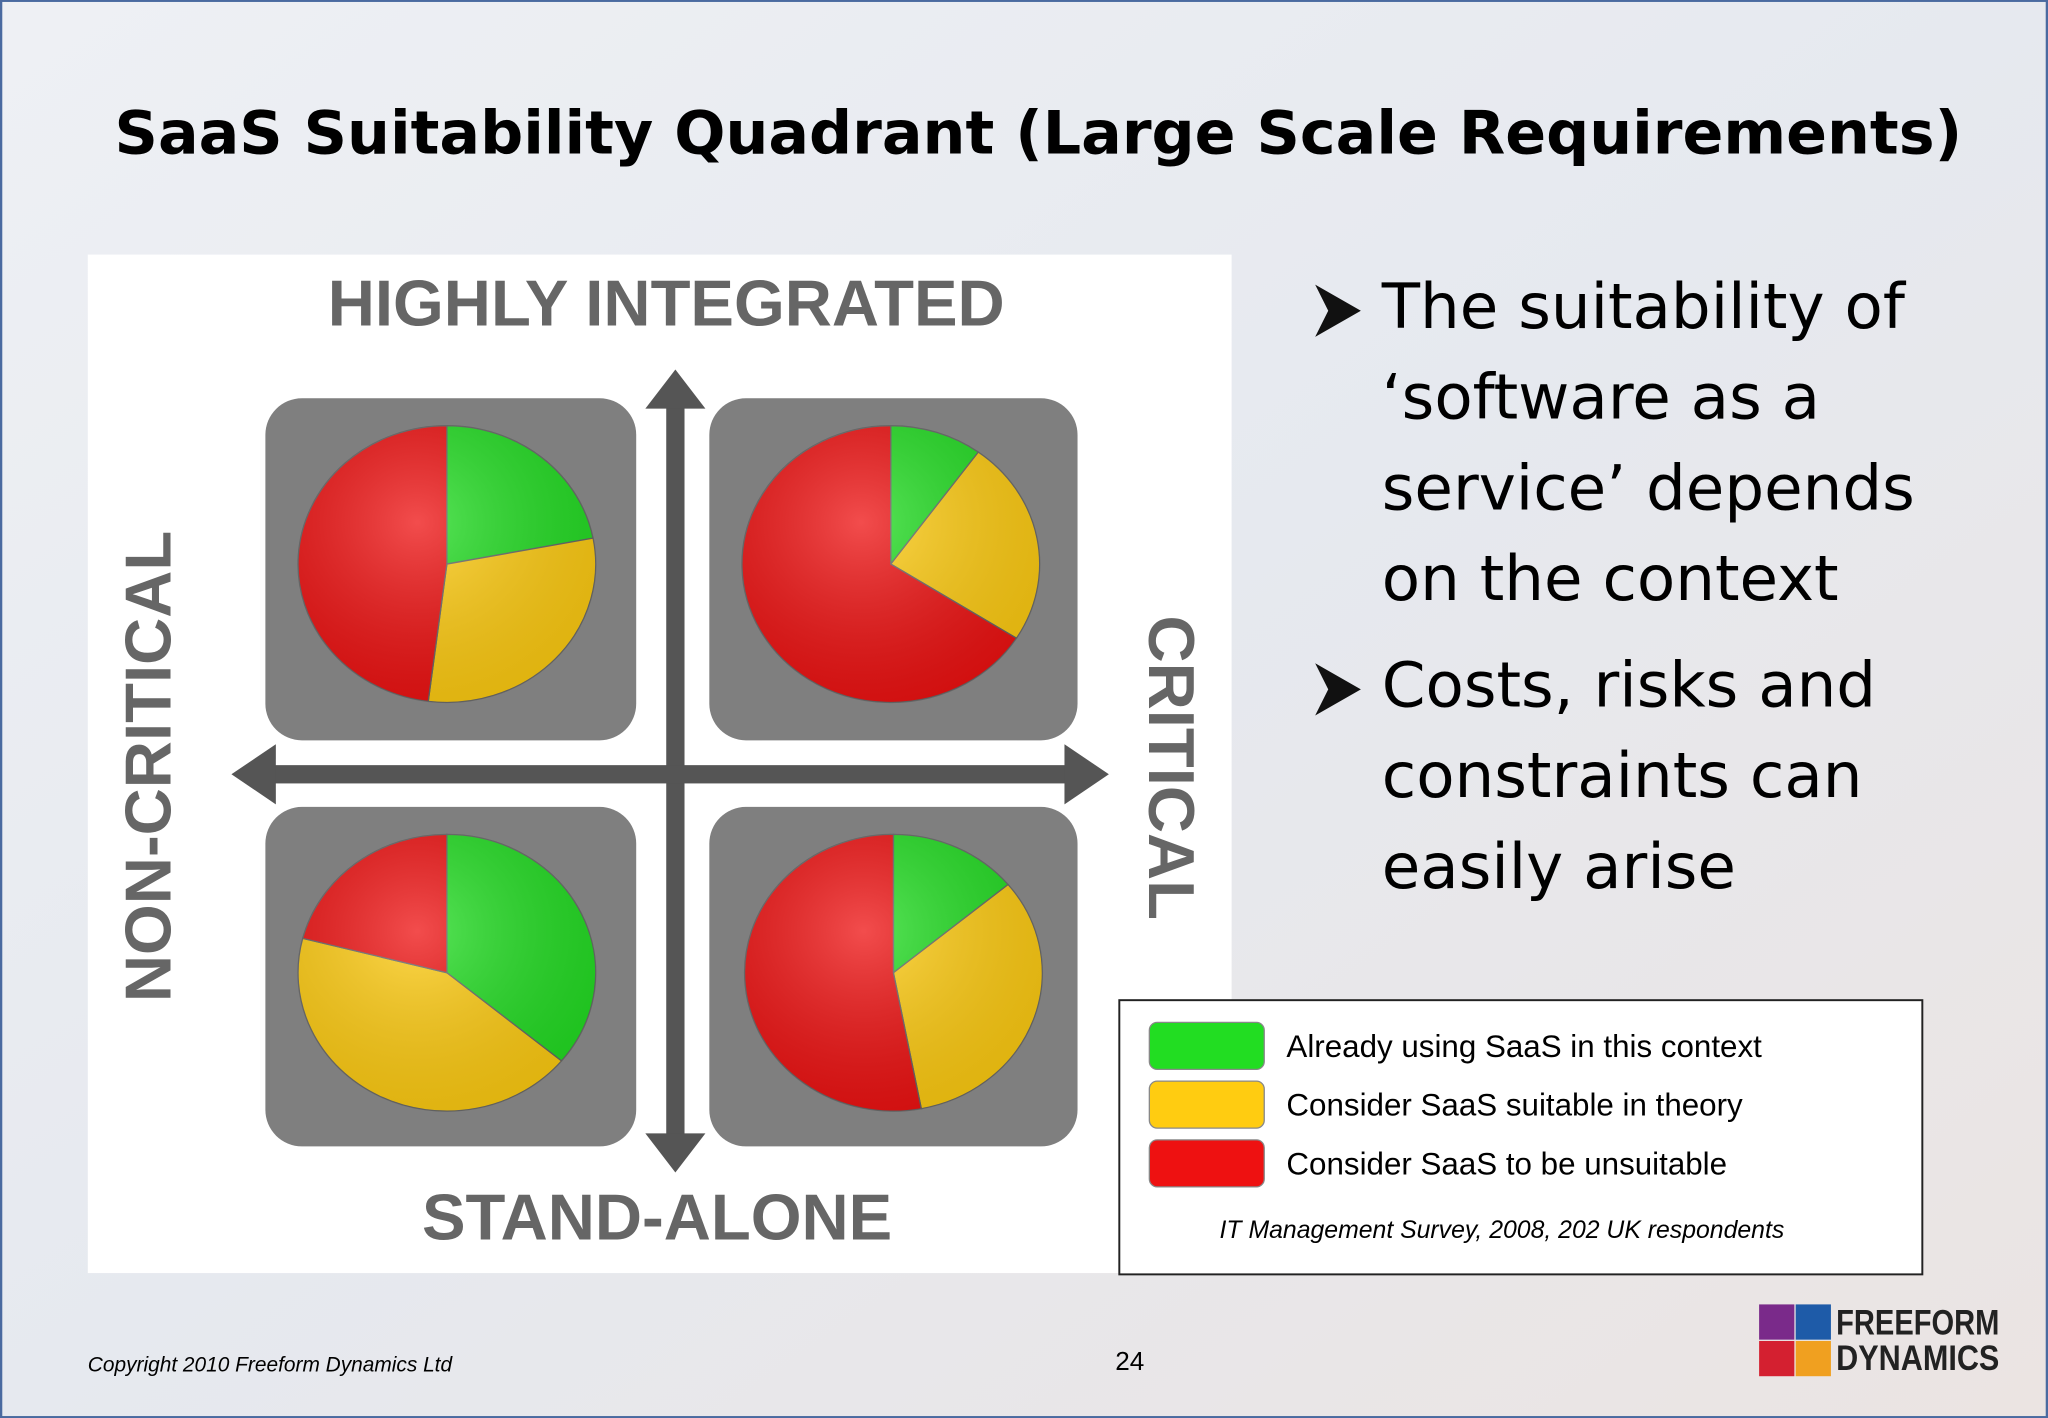  I want to click on axis-label: STAND-ALONE, so click(657, 1216).